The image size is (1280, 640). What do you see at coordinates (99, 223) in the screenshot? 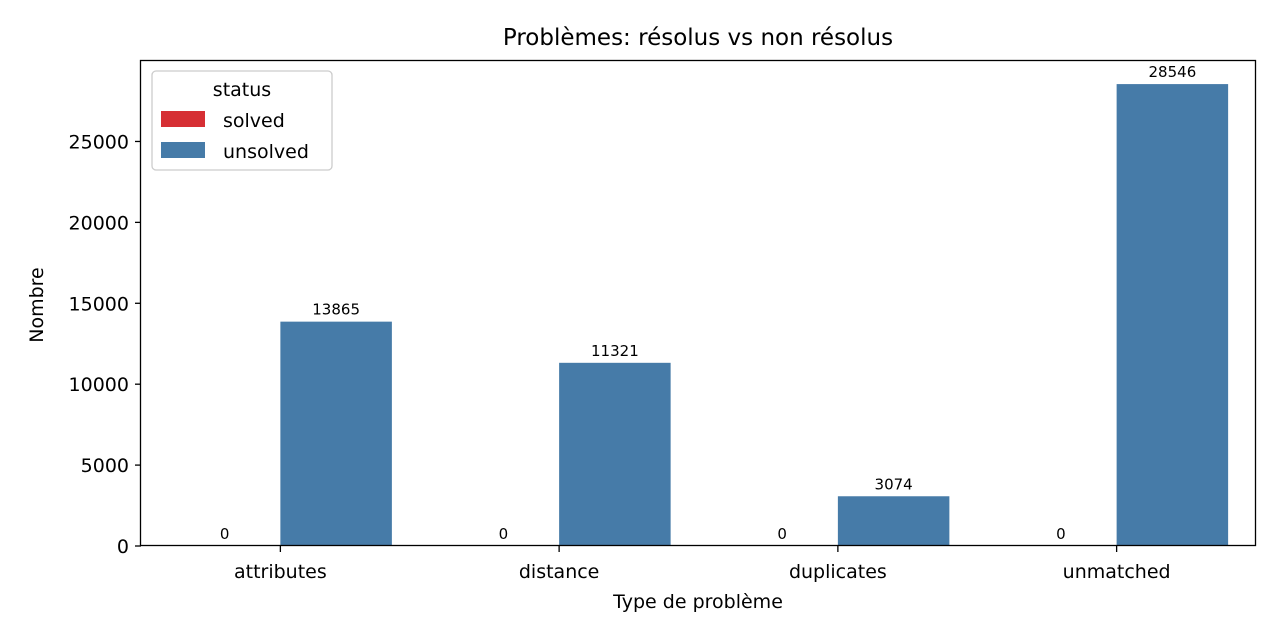
I see `y-tick-label: 20000` at bounding box center [99, 223].